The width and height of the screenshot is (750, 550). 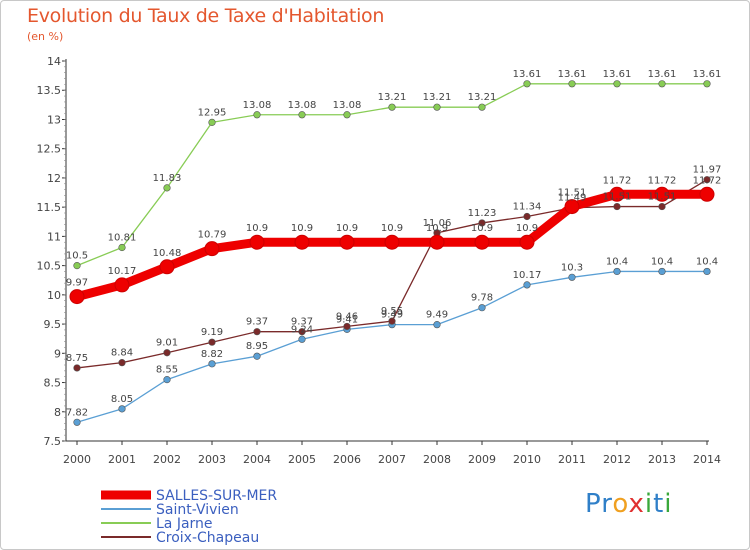 I want to click on x-tick-label: 2006, so click(x=347, y=459).